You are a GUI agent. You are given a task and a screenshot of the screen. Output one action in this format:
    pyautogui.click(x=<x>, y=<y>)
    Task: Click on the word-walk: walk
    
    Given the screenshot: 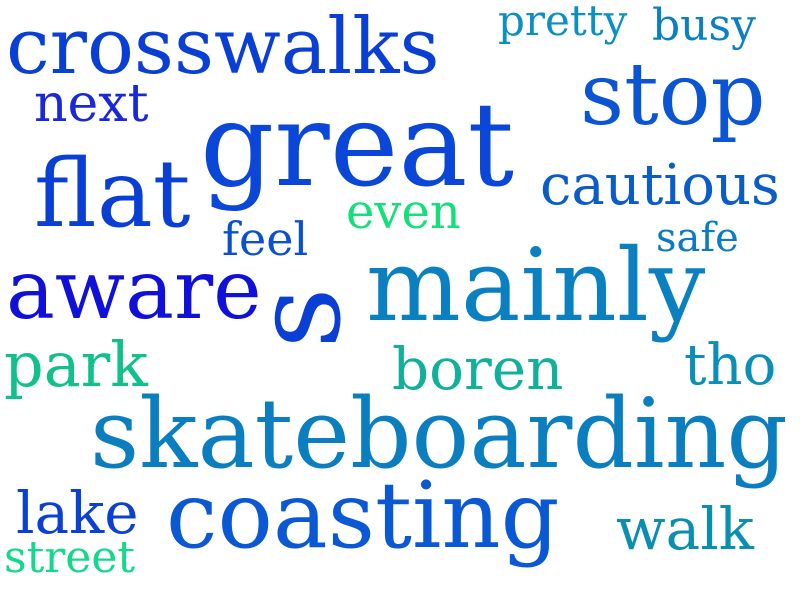 What is the action you would take?
    pyautogui.click(x=685, y=529)
    